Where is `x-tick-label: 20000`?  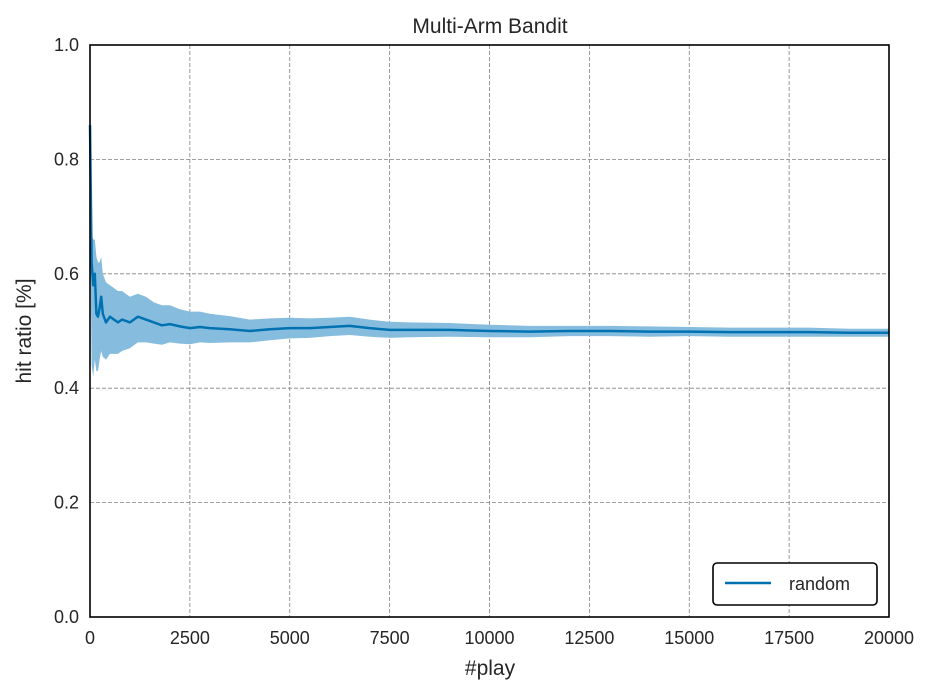 x-tick-label: 20000 is located at coordinates (889, 638).